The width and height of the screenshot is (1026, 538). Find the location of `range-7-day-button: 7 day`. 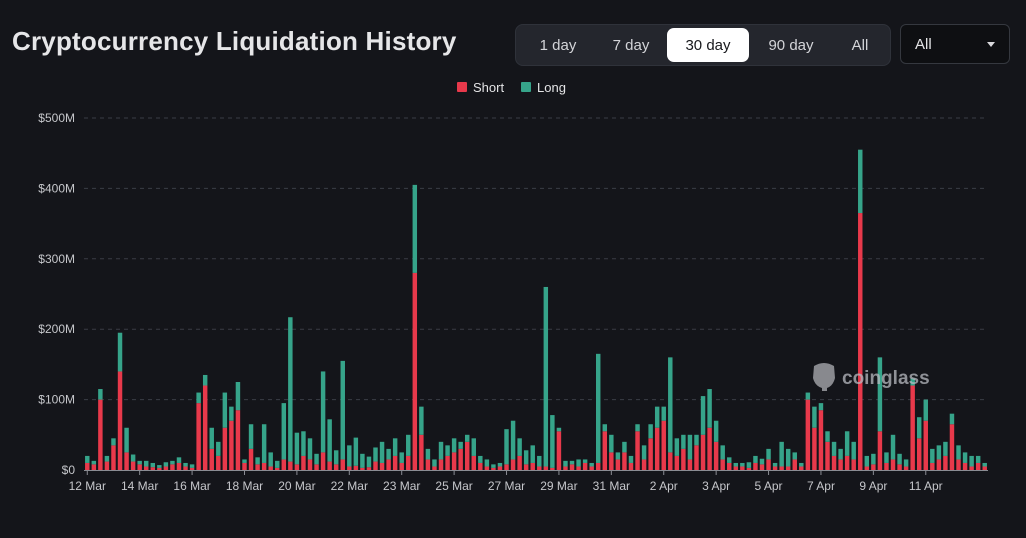

range-7-day-button: 7 day is located at coordinates (631, 45).